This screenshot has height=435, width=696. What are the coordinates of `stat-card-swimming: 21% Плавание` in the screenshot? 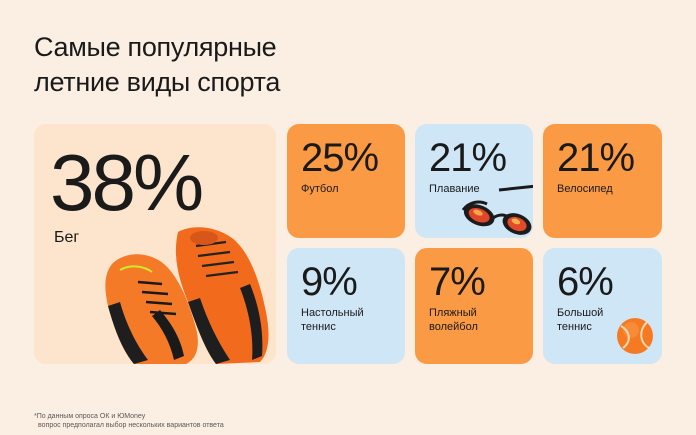 It's located at (474, 181).